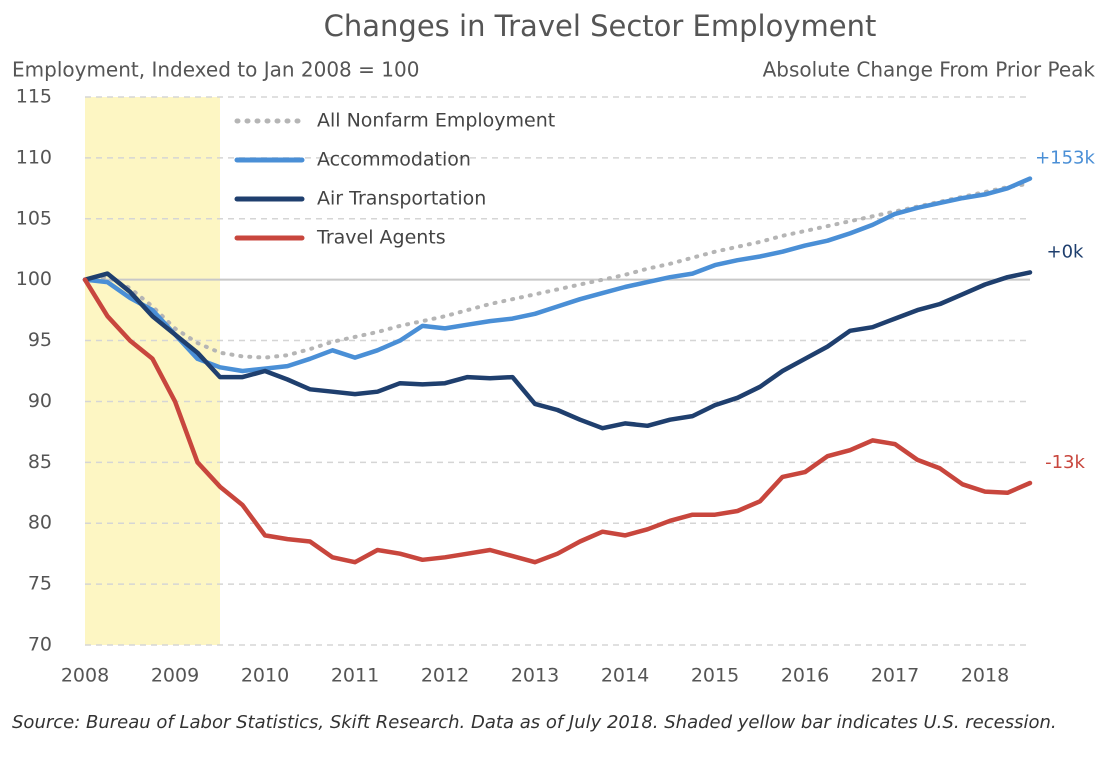 The image size is (1107, 764). Describe the element at coordinates (34, 97) in the screenshot. I see `y-tick-label: 115` at that location.